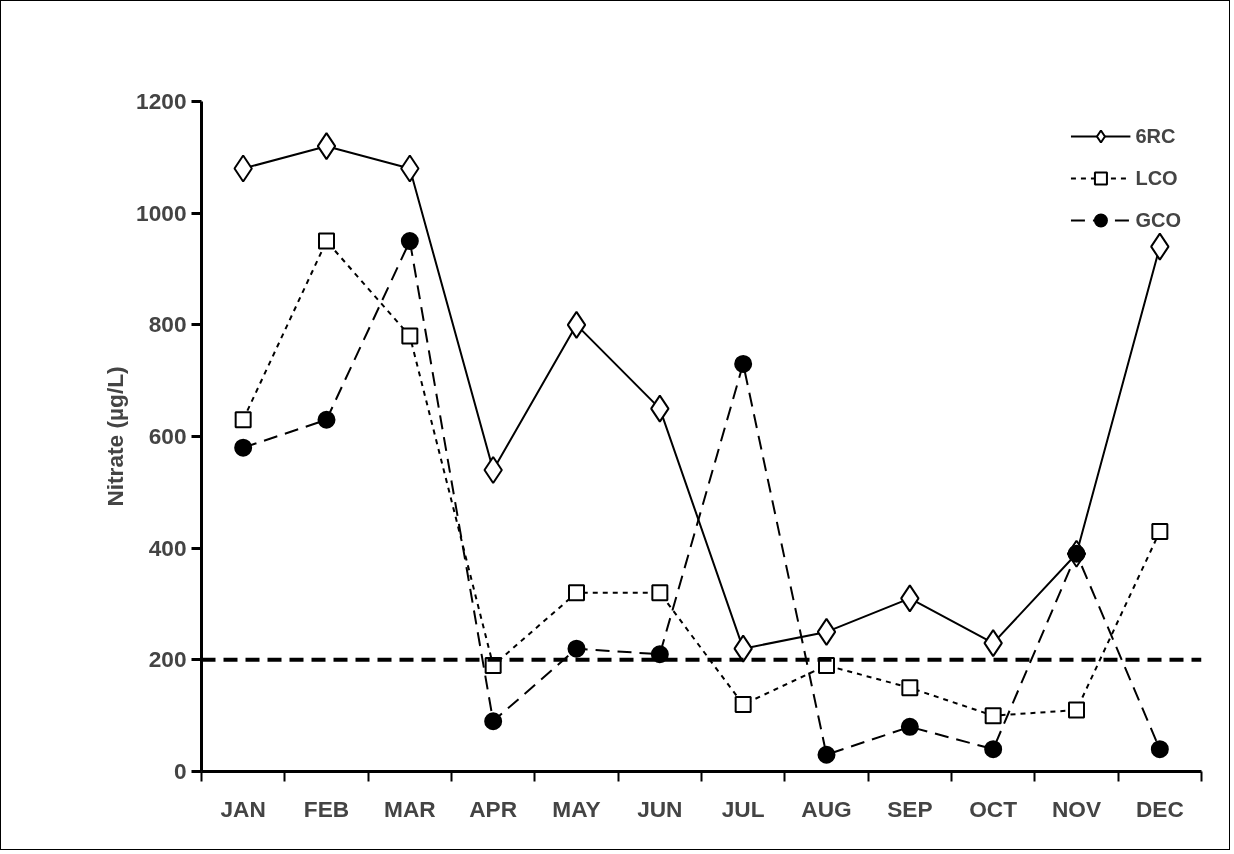  Describe the element at coordinates (576, 808) in the screenshot. I see `x-tick-label: MAY` at that location.